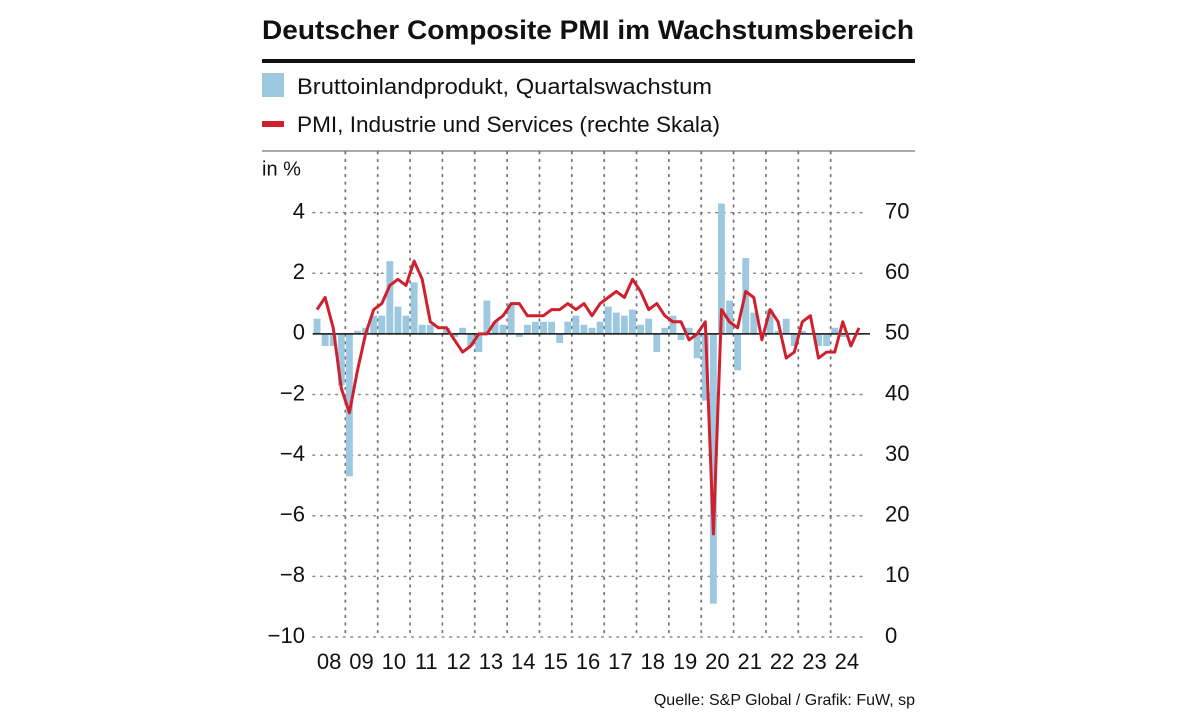  Describe the element at coordinates (555, 661) in the screenshot. I see `x-tick-label: 15` at that location.